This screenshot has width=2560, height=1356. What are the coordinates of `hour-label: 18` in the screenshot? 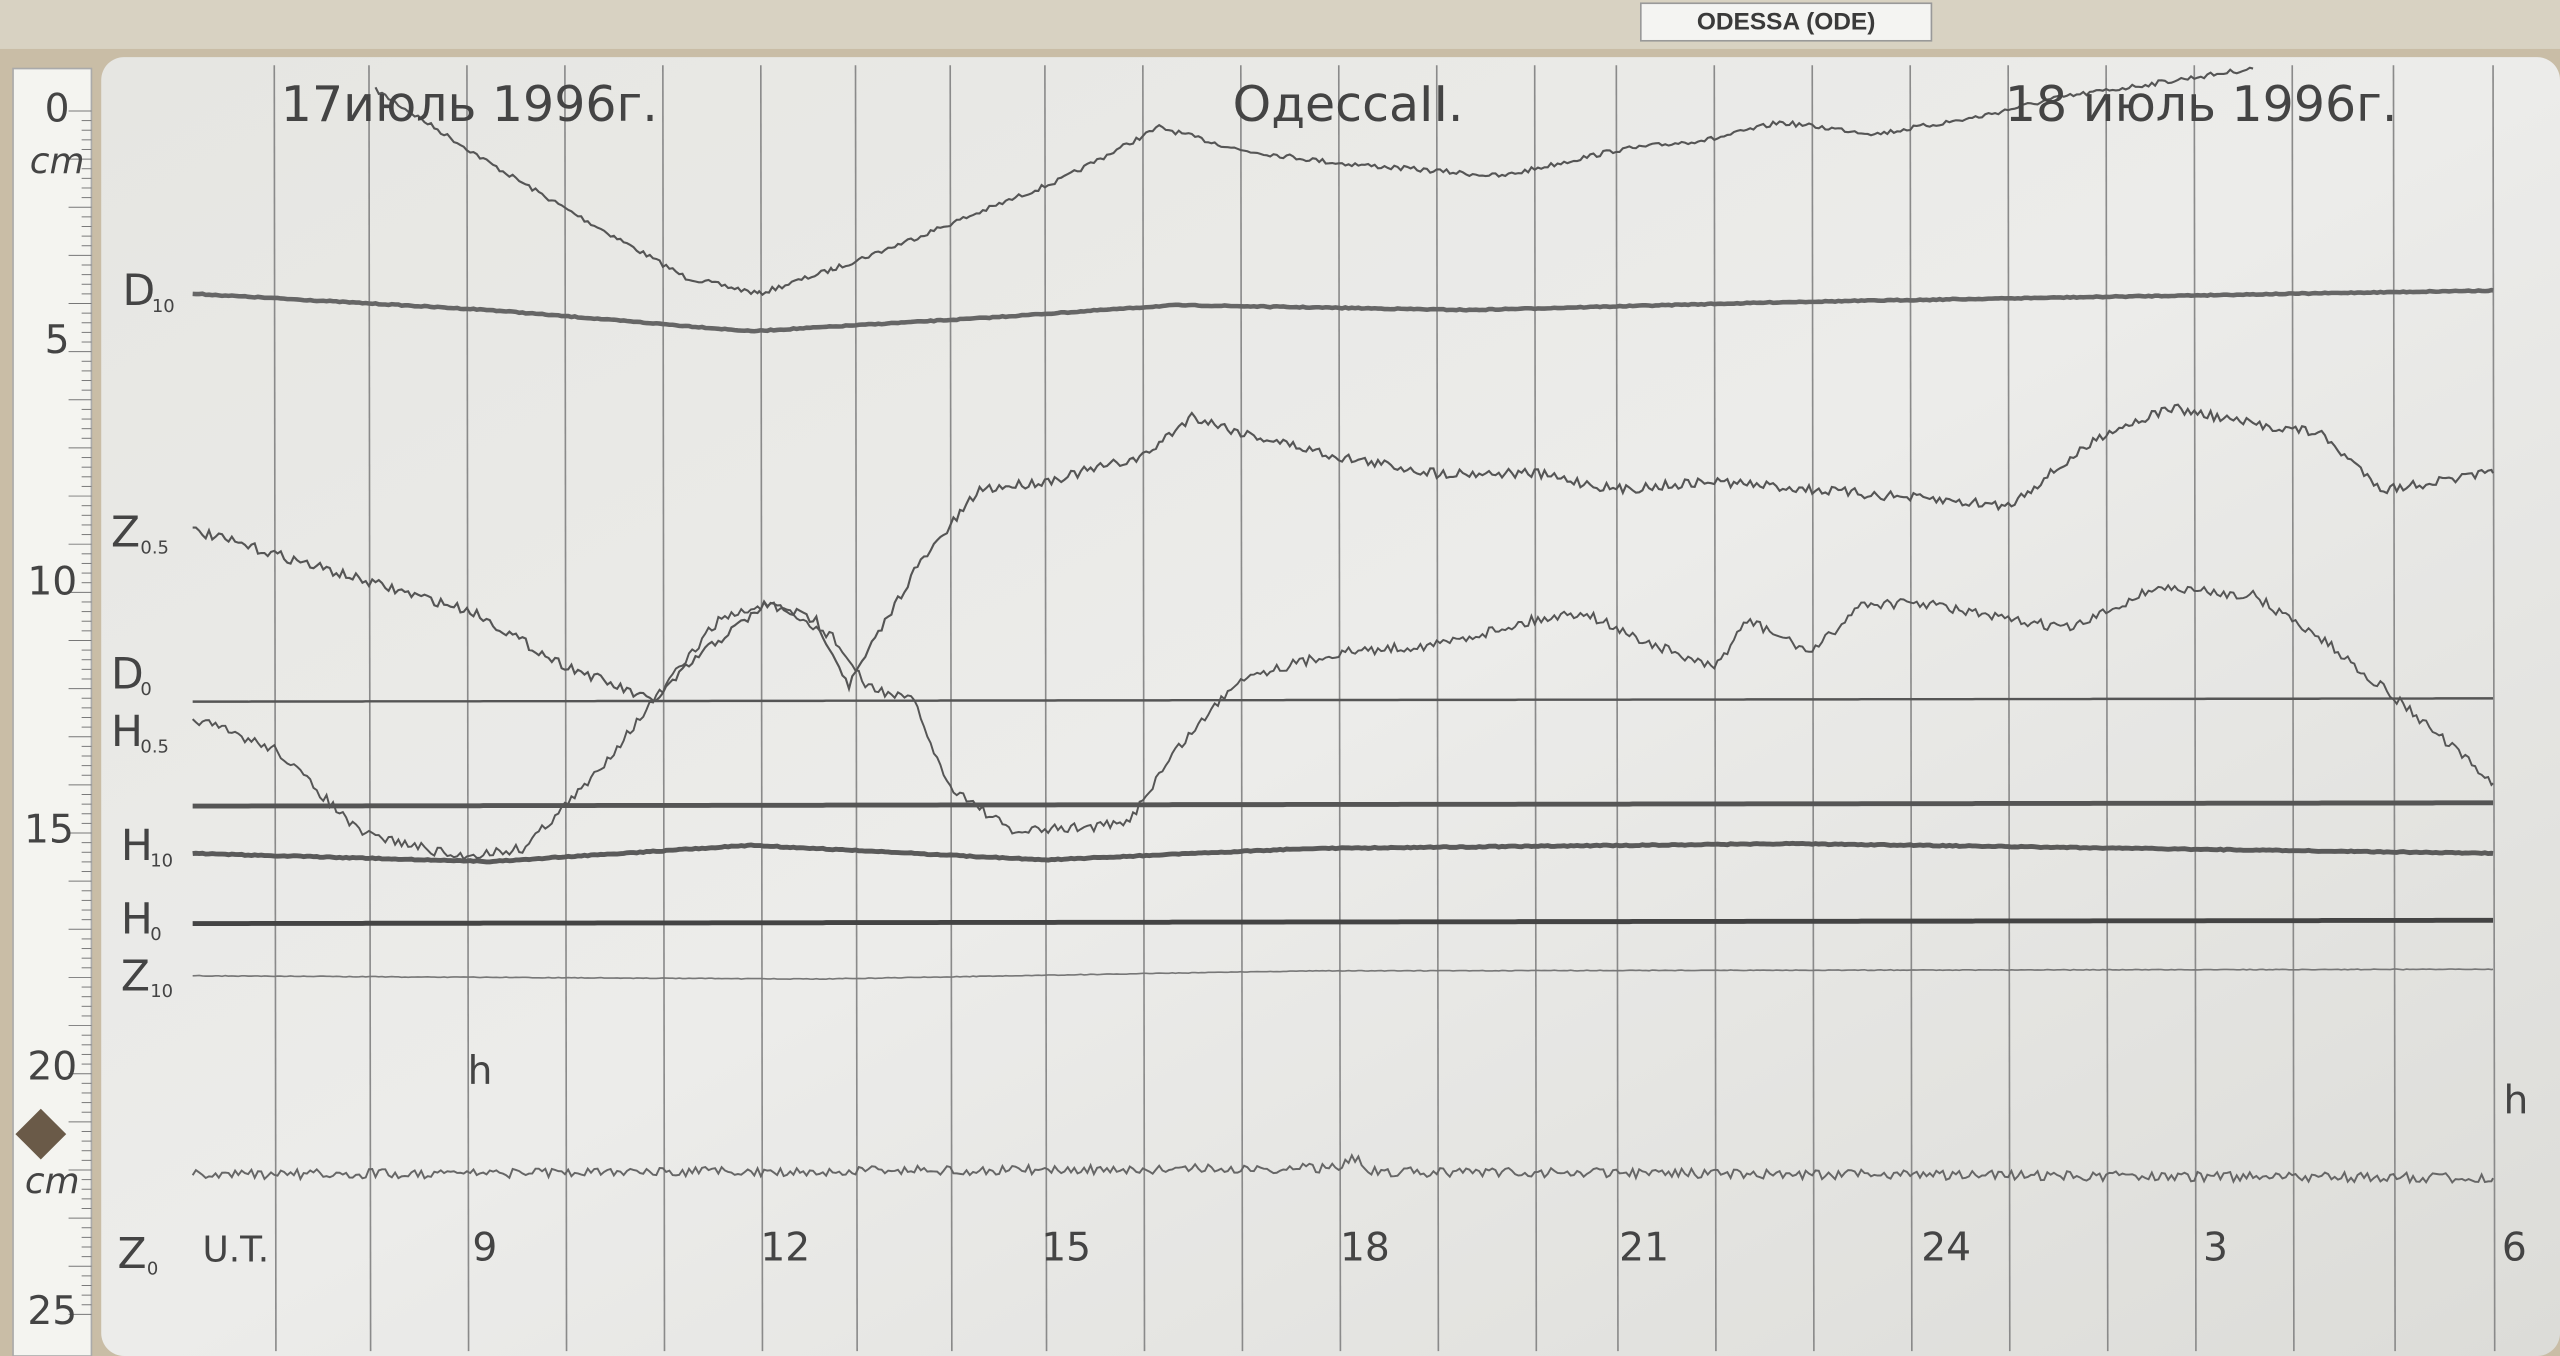 It's located at (1365, 1247).